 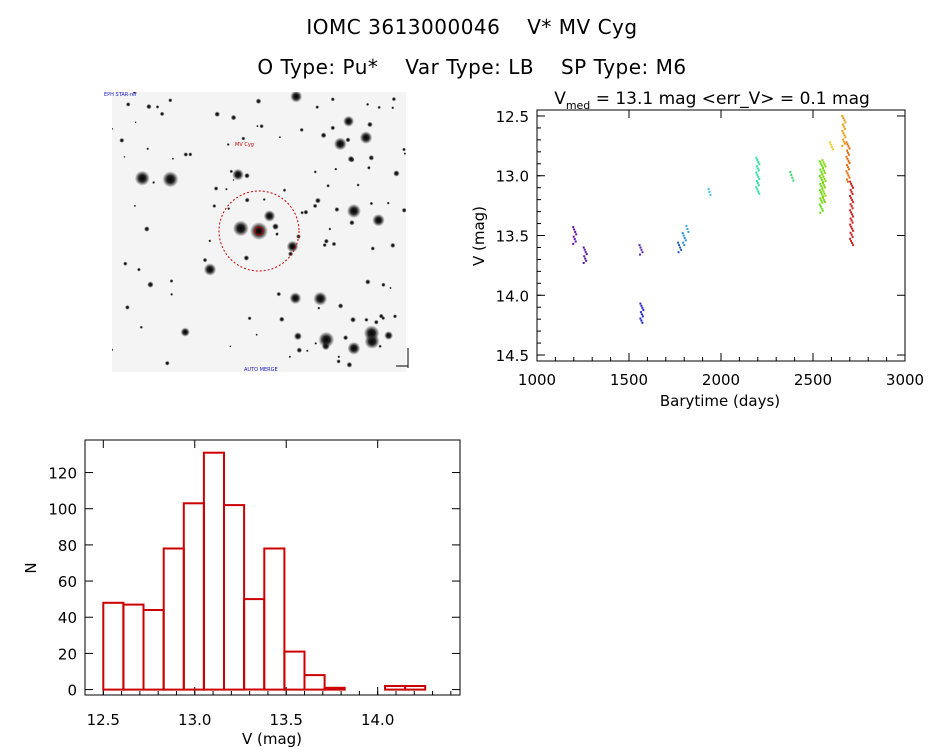 I want to click on hist-x-tick-label: 13.5, so click(x=286, y=720).